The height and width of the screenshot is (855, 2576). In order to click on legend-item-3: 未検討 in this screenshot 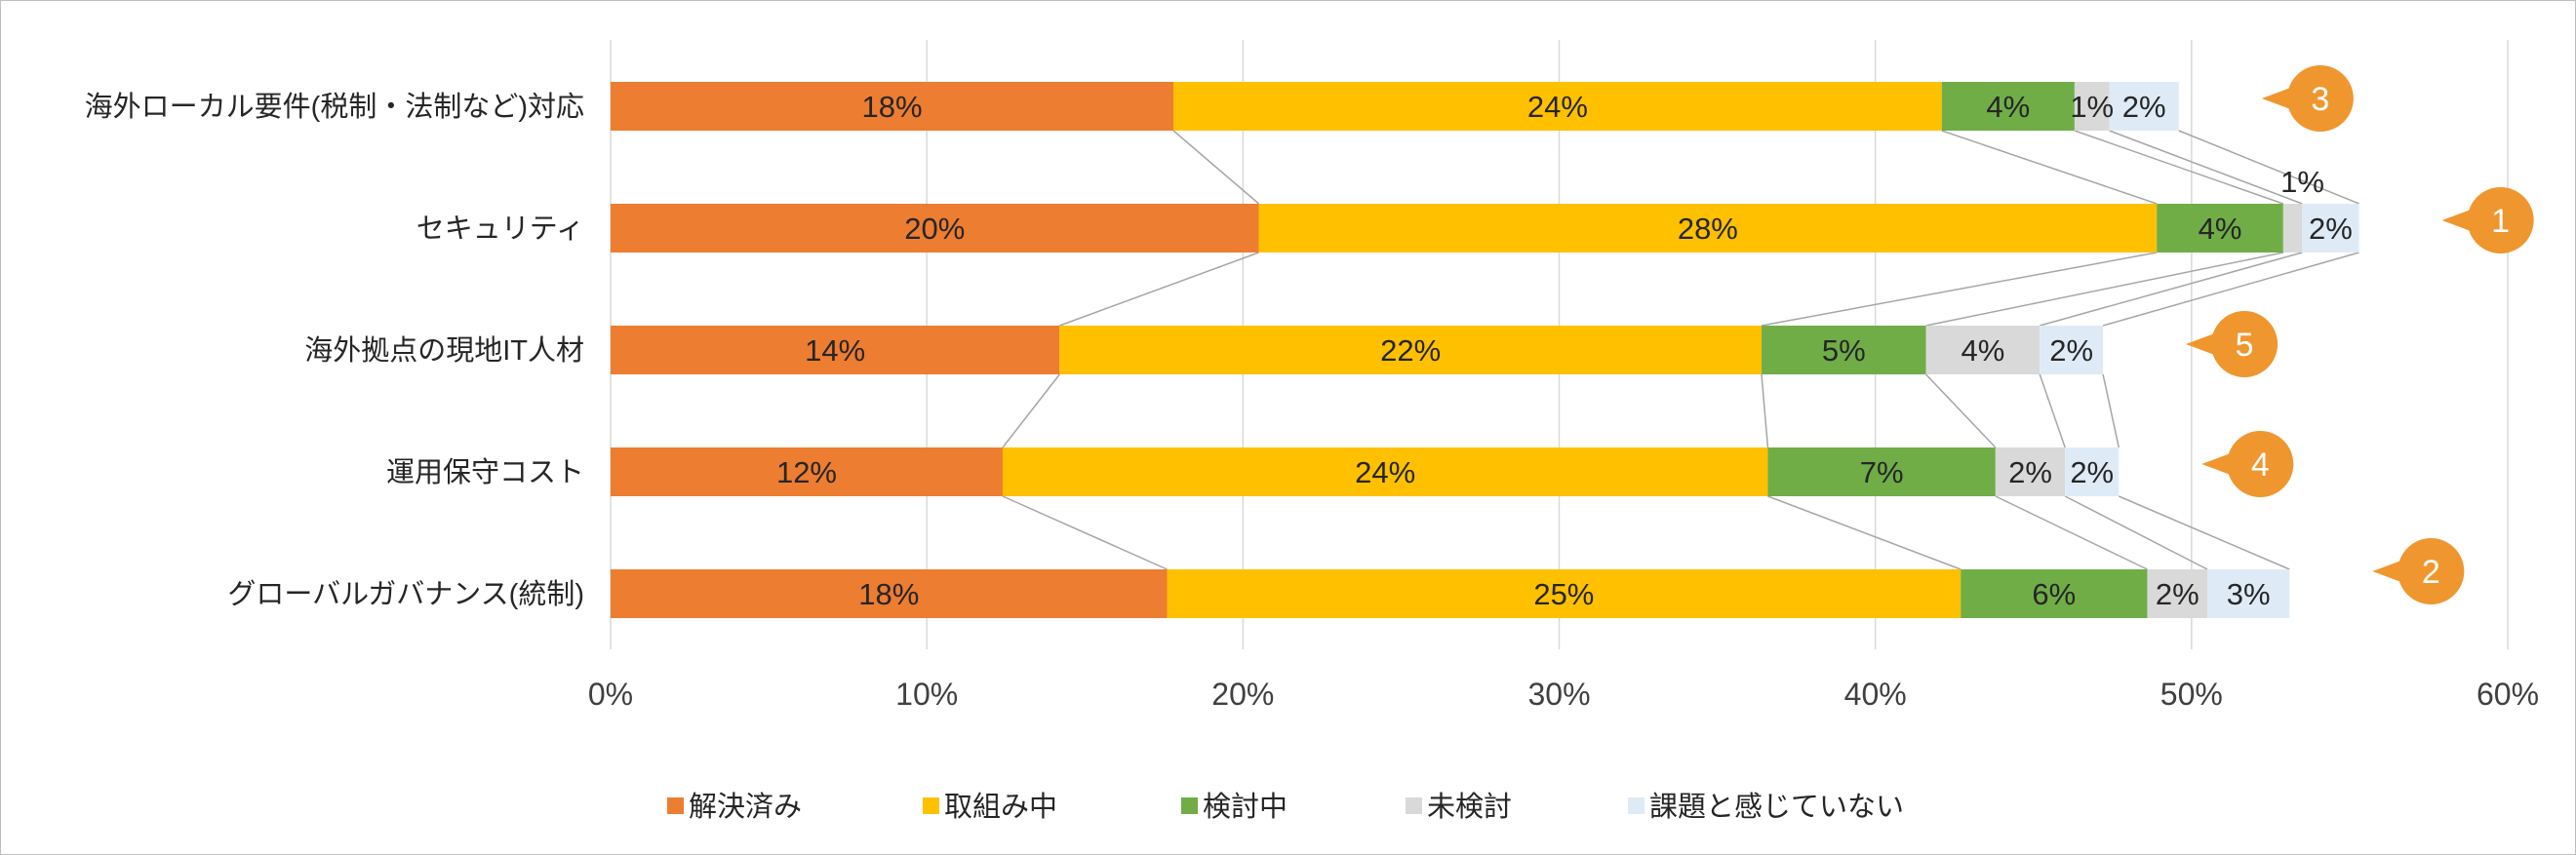, I will do `click(1459, 807)`.